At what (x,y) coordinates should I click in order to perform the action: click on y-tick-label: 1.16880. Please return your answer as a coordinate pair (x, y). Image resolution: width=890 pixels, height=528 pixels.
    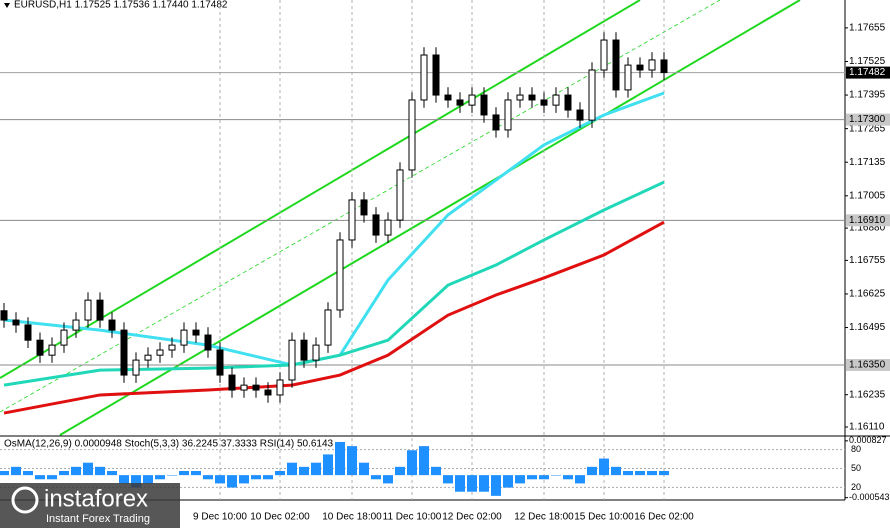
    Looking at the image, I should click on (867, 228).